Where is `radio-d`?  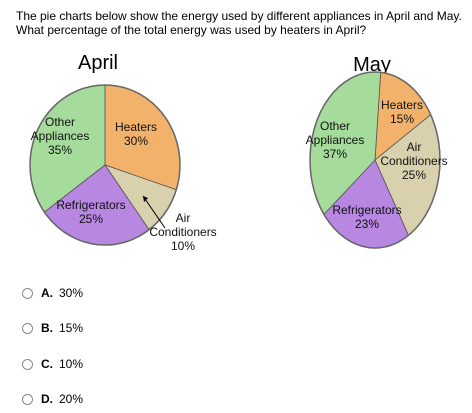
radio-d is located at coordinates (27, 399).